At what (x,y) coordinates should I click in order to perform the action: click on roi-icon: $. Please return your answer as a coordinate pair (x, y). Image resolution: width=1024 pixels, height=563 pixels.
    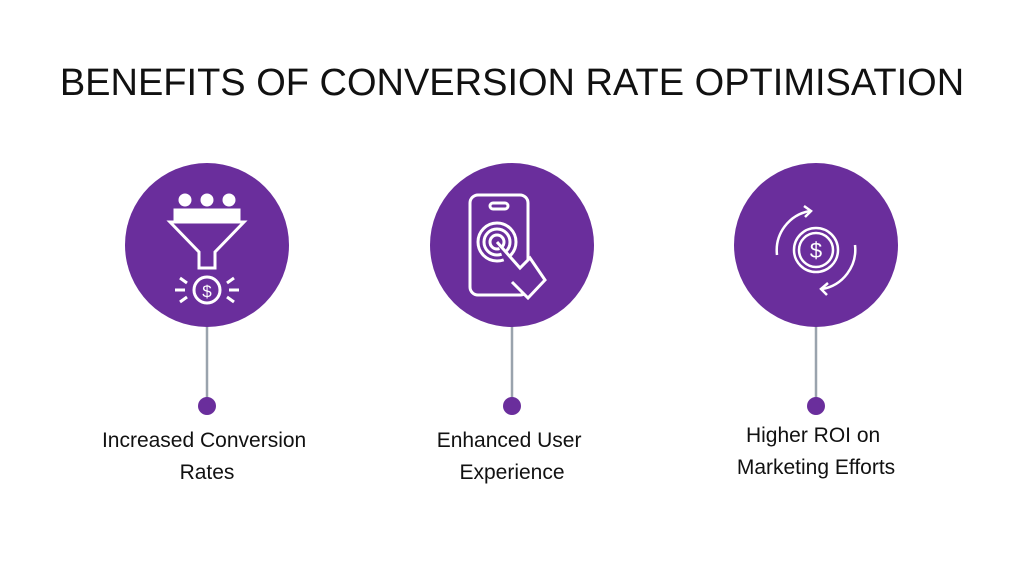
    Looking at the image, I should click on (816, 250).